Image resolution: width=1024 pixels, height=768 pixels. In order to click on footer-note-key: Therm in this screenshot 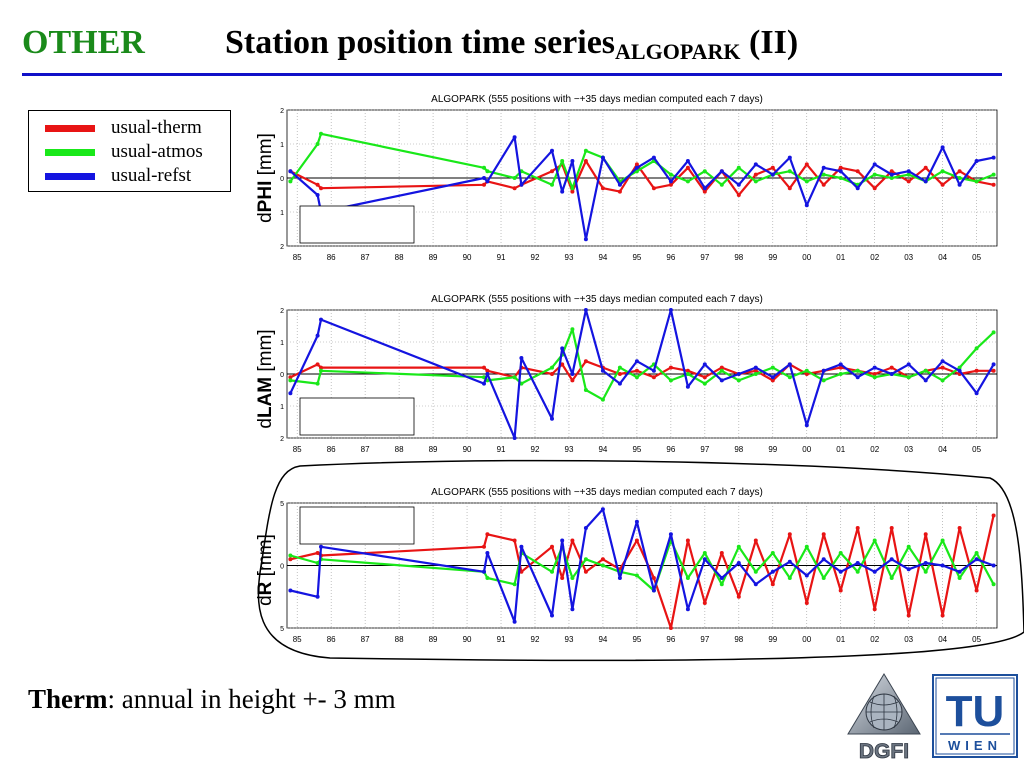, I will do `click(68, 699)`.